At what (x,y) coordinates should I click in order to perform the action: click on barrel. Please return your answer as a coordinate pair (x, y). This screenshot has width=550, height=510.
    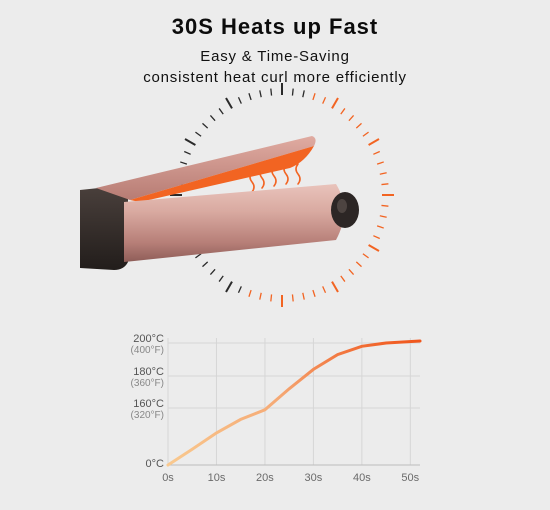
    Looking at the image, I should click on (234, 223).